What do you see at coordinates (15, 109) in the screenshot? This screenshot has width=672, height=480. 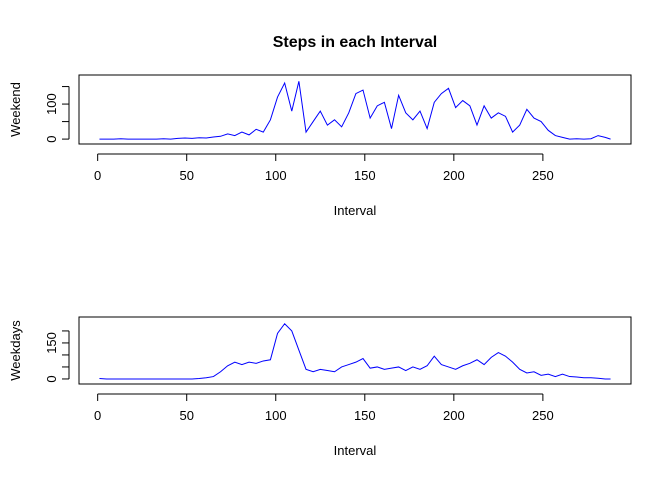 I see `y-axis-label: Weekend` at bounding box center [15, 109].